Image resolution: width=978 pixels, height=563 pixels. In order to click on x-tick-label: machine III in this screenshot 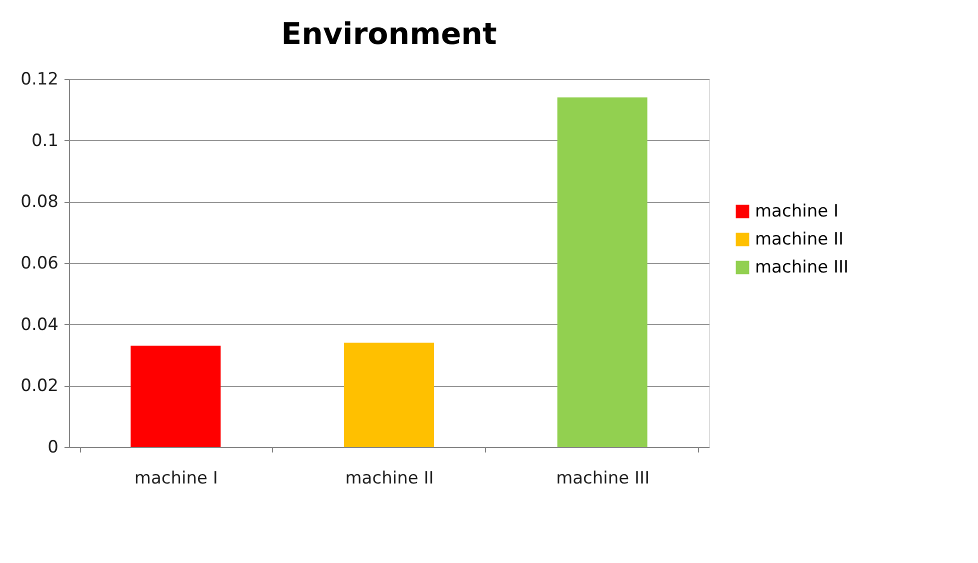, I will do `click(603, 478)`.